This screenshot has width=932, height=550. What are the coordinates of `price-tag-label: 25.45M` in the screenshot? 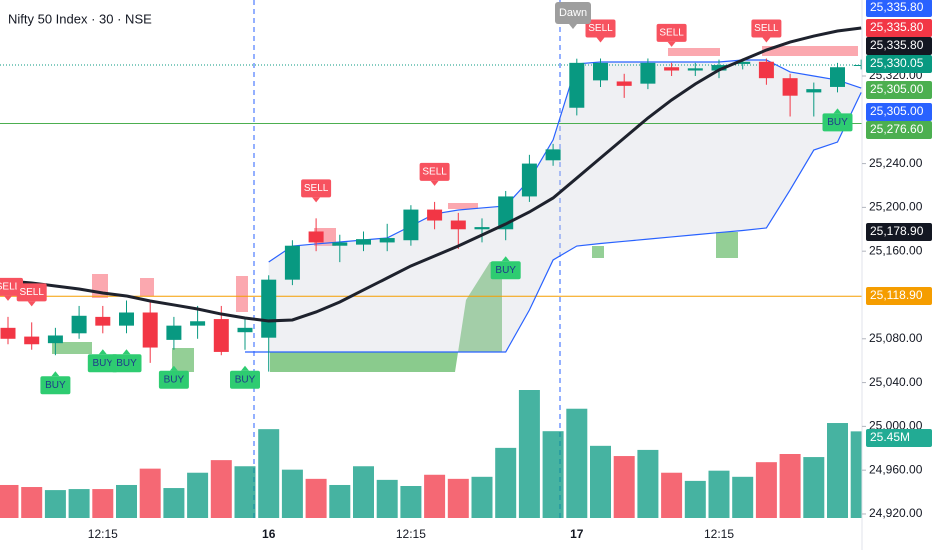 It's located at (890, 437).